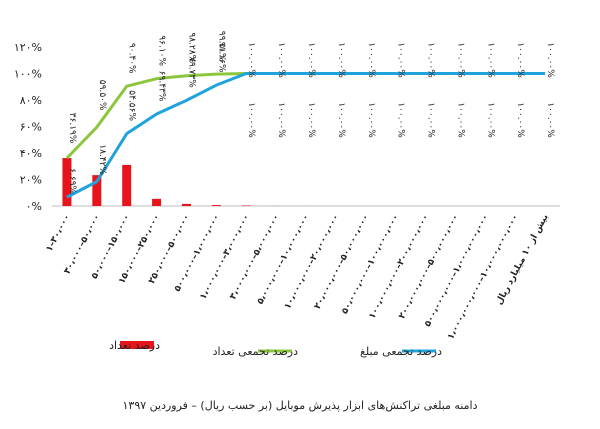 The width and height of the screenshot is (600, 429). Describe the element at coordinates (31, 153) in the screenshot. I see `y-tick-label: ۴۰%` at that location.